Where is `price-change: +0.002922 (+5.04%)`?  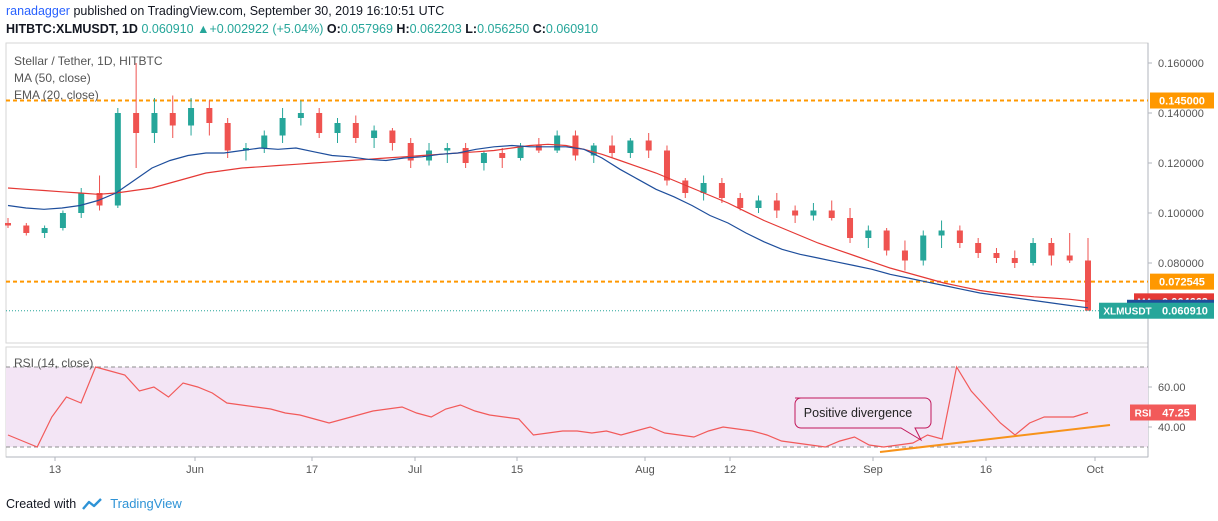
price-change: +0.002922 (+5.04%) is located at coordinates (266, 29).